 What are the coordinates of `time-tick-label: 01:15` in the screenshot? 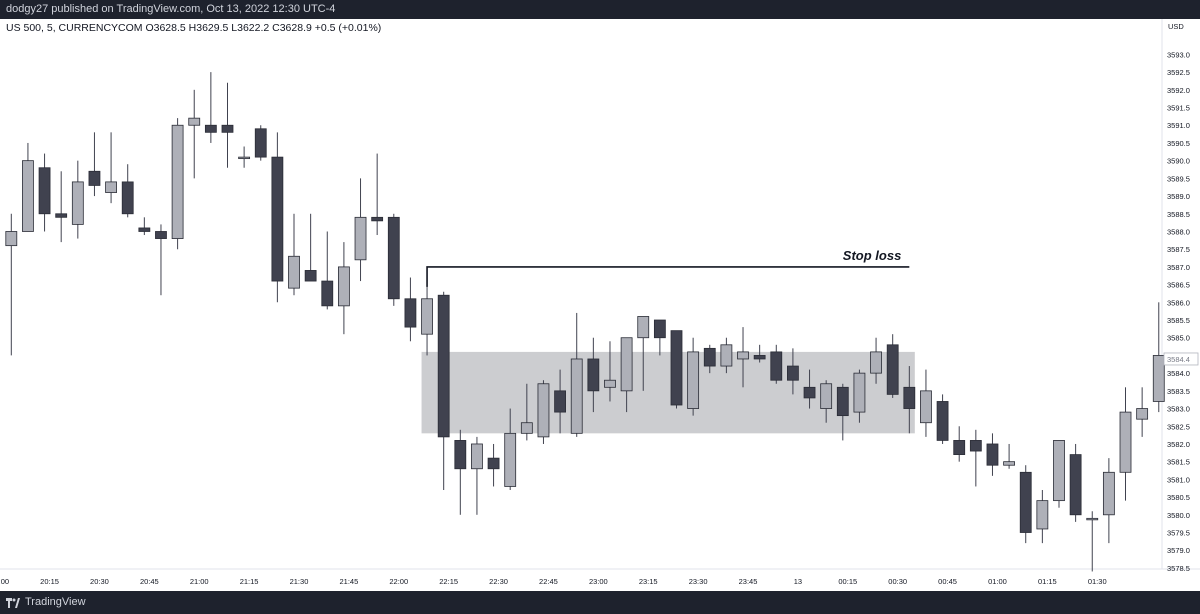 It's located at (1047, 581).